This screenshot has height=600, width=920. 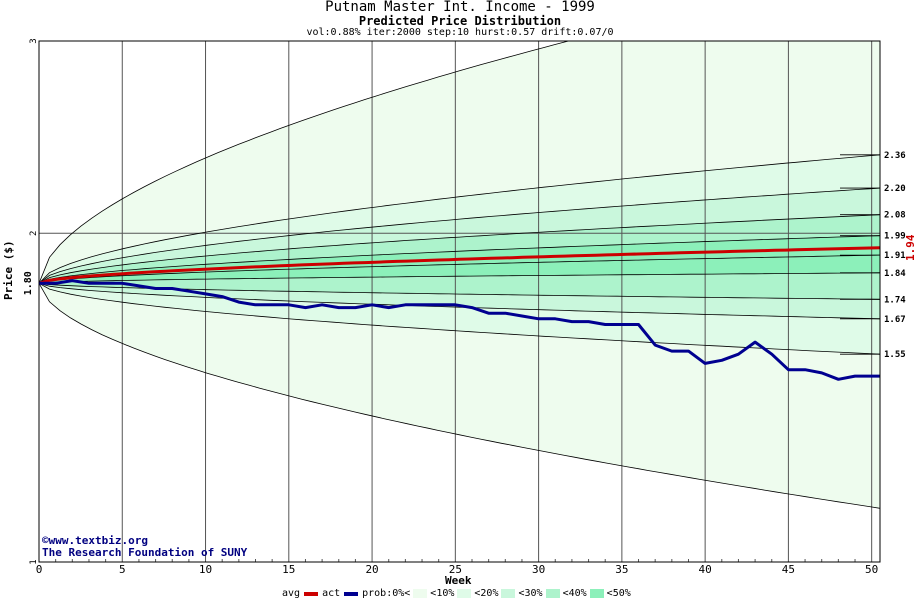 What do you see at coordinates (386, 593) in the screenshot?
I see `legend-prob-label: prob:0%<` at bounding box center [386, 593].